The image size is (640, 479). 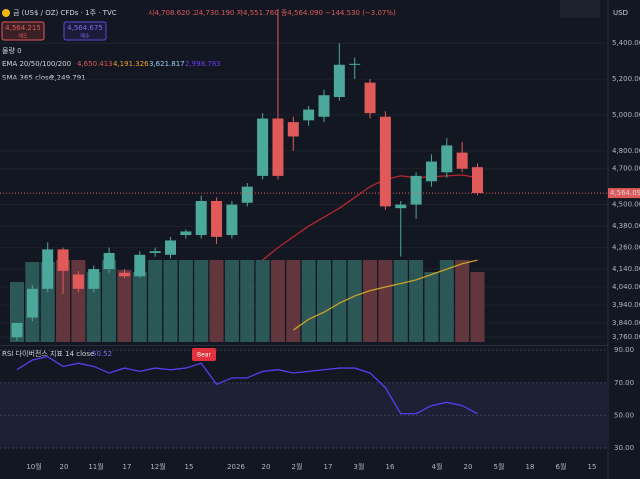 I want to click on y-tick-label: 4,140.00, so click(x=626, y=269).